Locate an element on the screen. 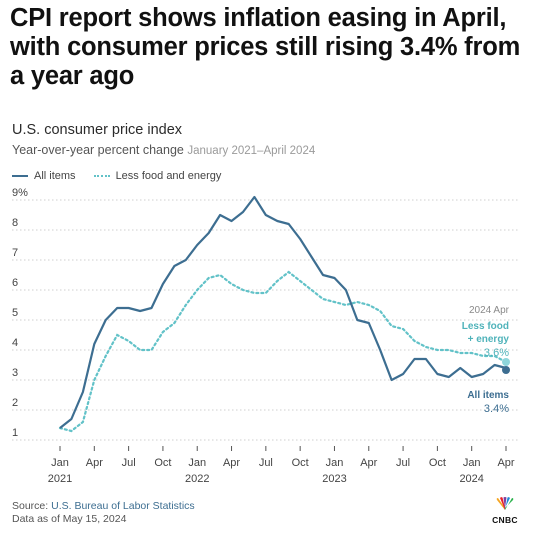 Image resolution: width=534 pixels, height=534 pixels. annotation-all-label: All items is located at coordinates (488, 395).